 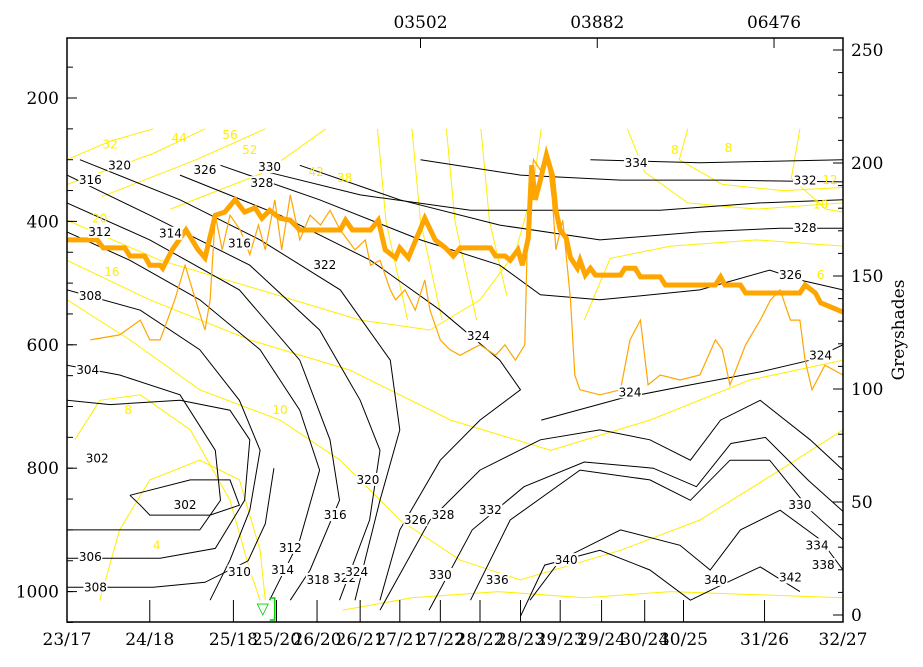 I want to click on y-tick-label: 1000, so click(x=37, y=593).